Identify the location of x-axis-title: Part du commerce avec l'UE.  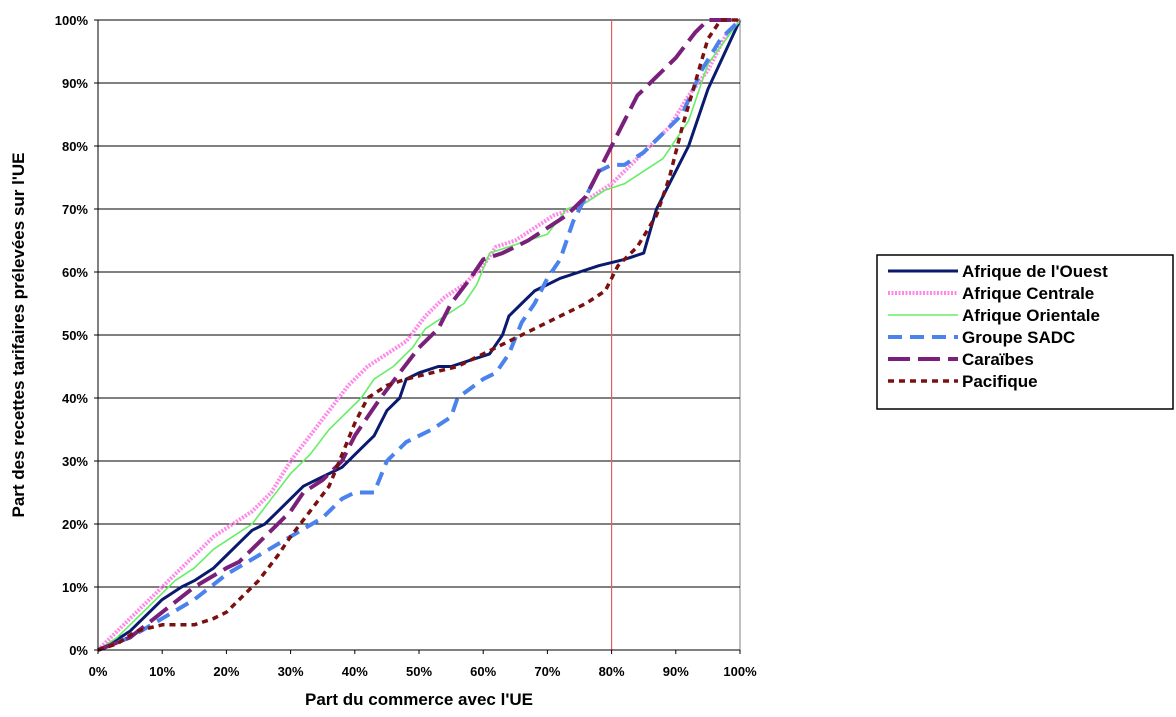
(419, 699).